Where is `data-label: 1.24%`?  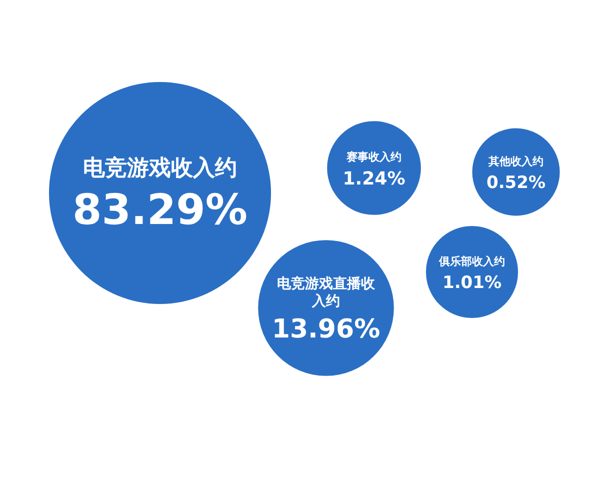
data-label: 1.24% is located at coordinates (374, 179).